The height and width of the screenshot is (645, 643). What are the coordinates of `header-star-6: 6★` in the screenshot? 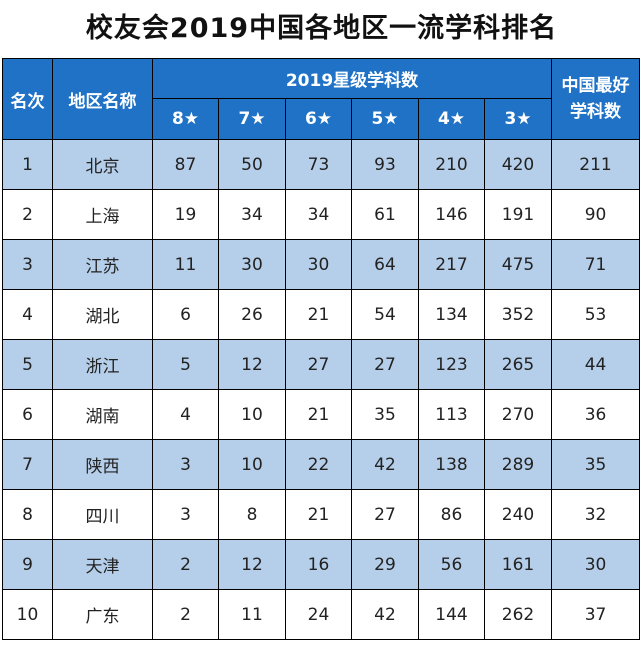 It's located at (318, 119).